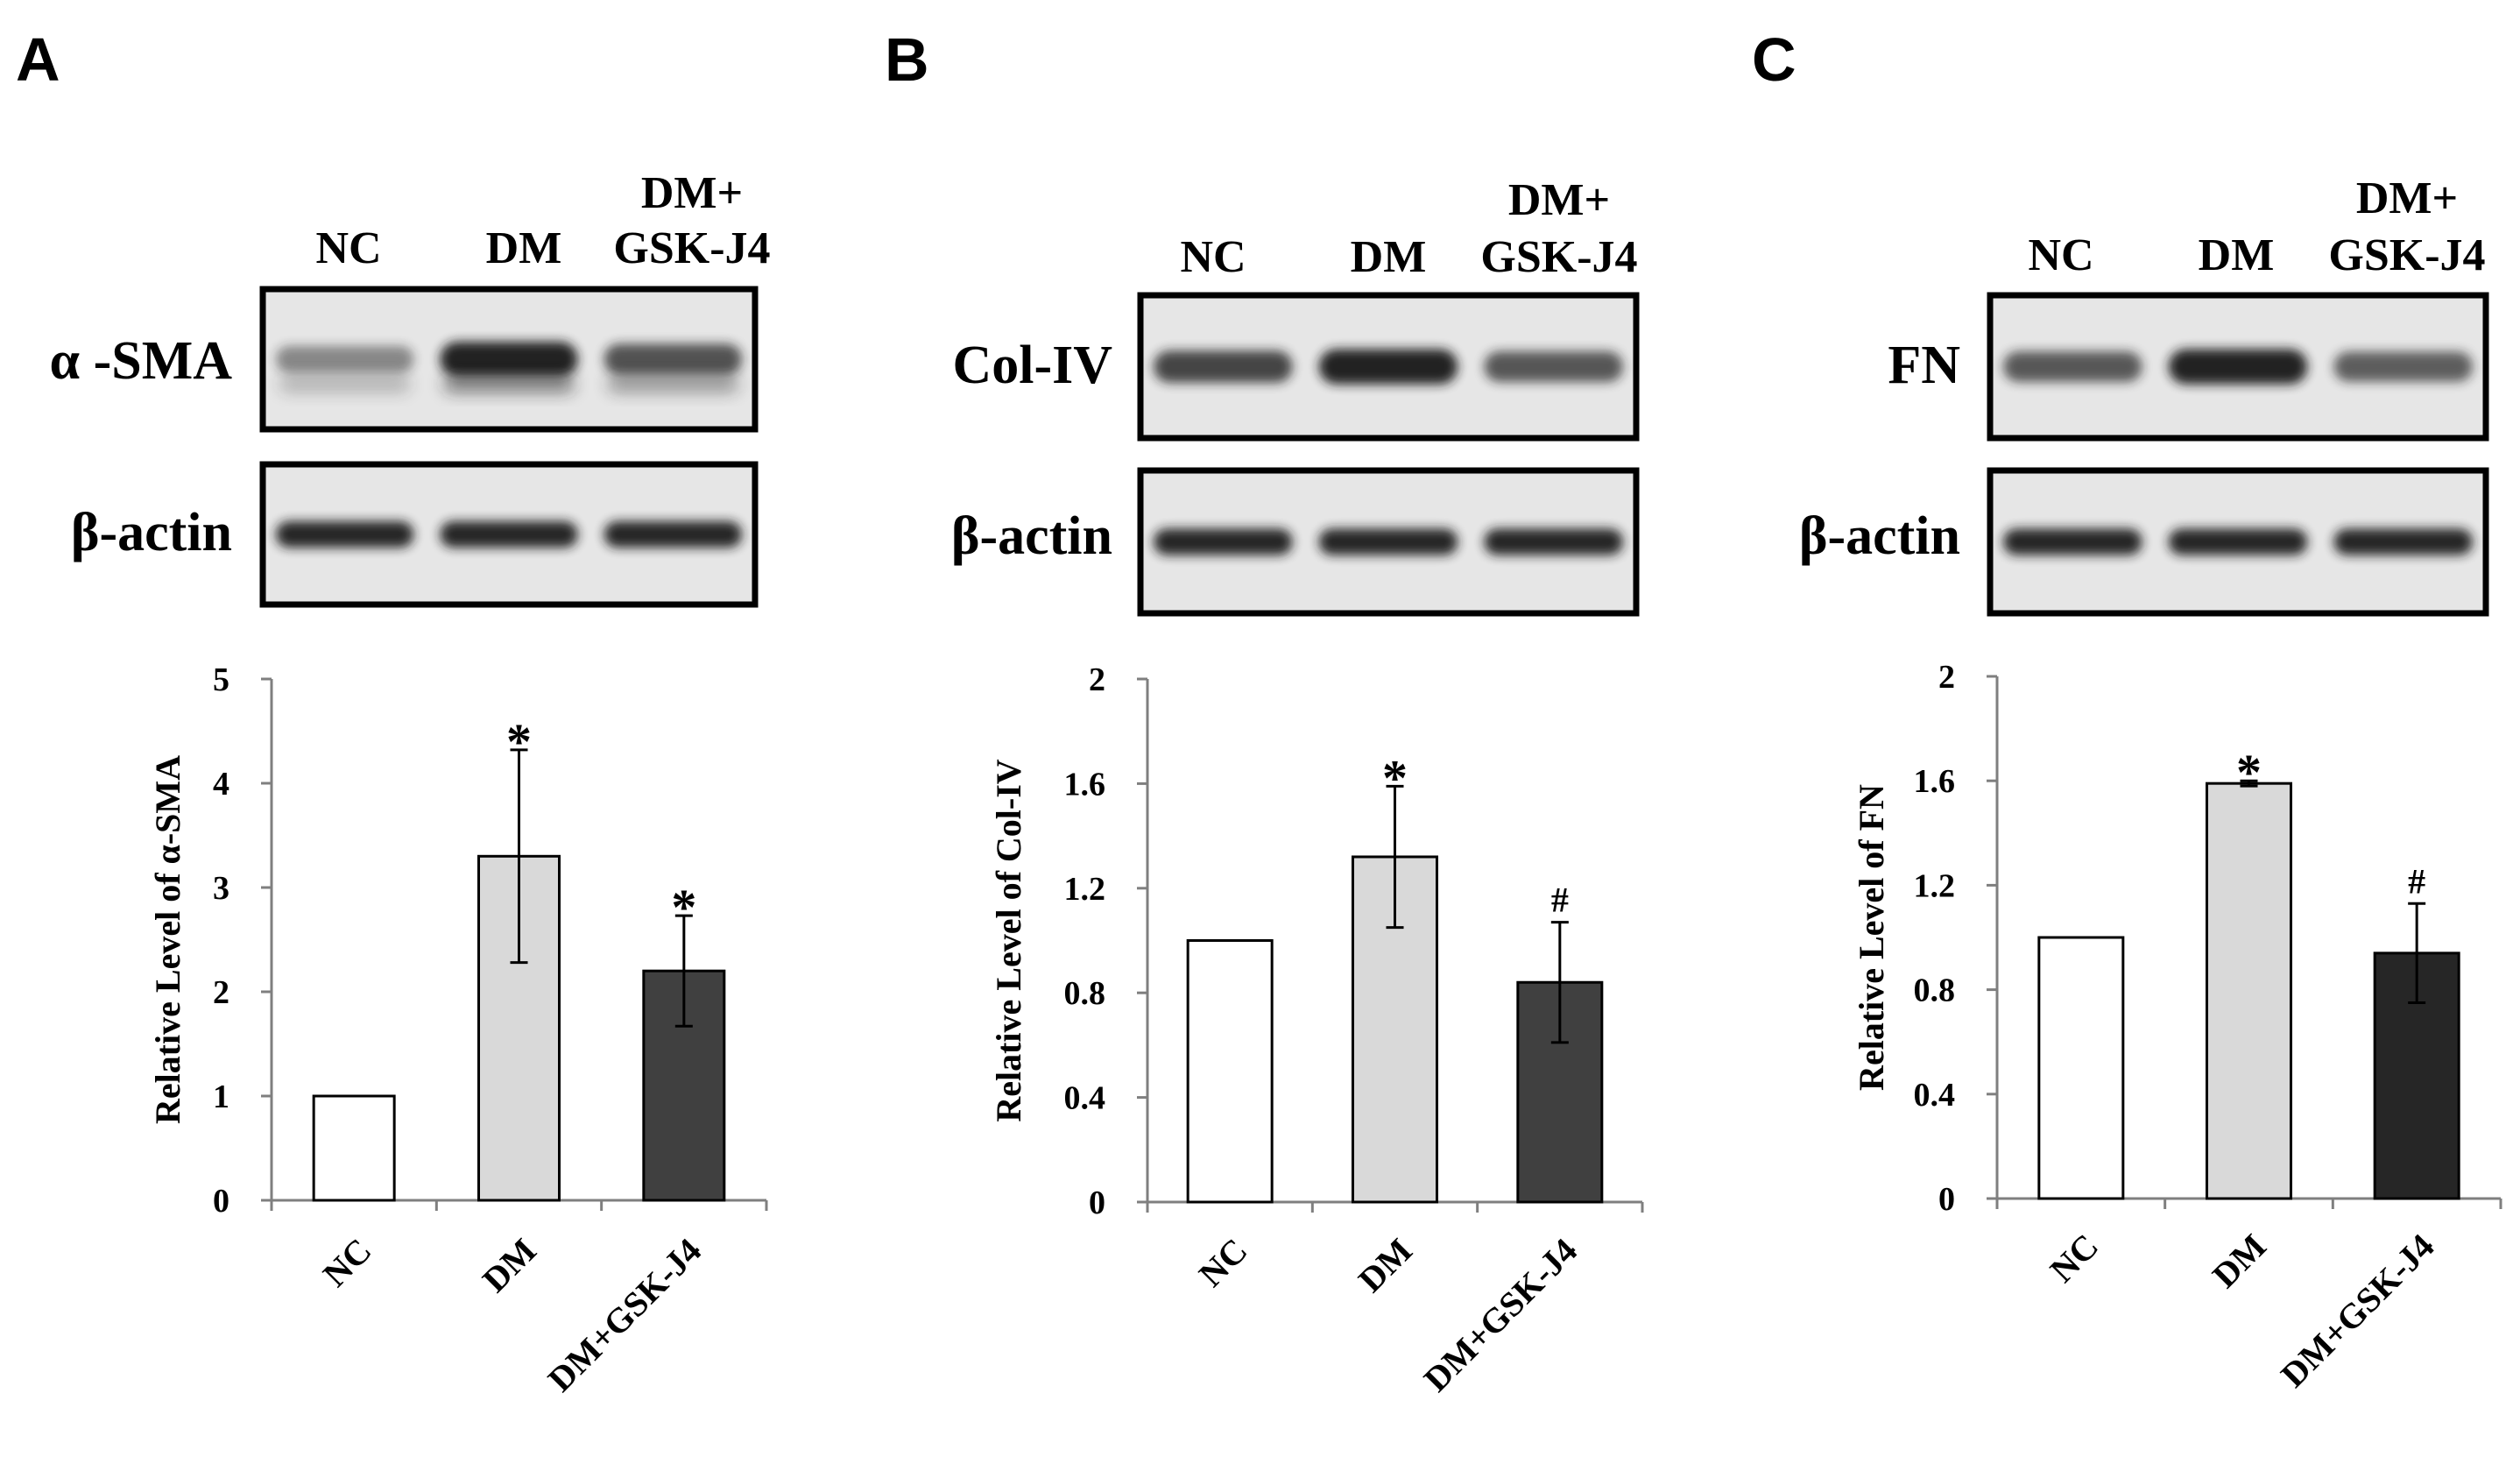  Describe the element at coordinates (1935, 781) in the screenshot. I see `y-tick-label: 1.6` at that location.